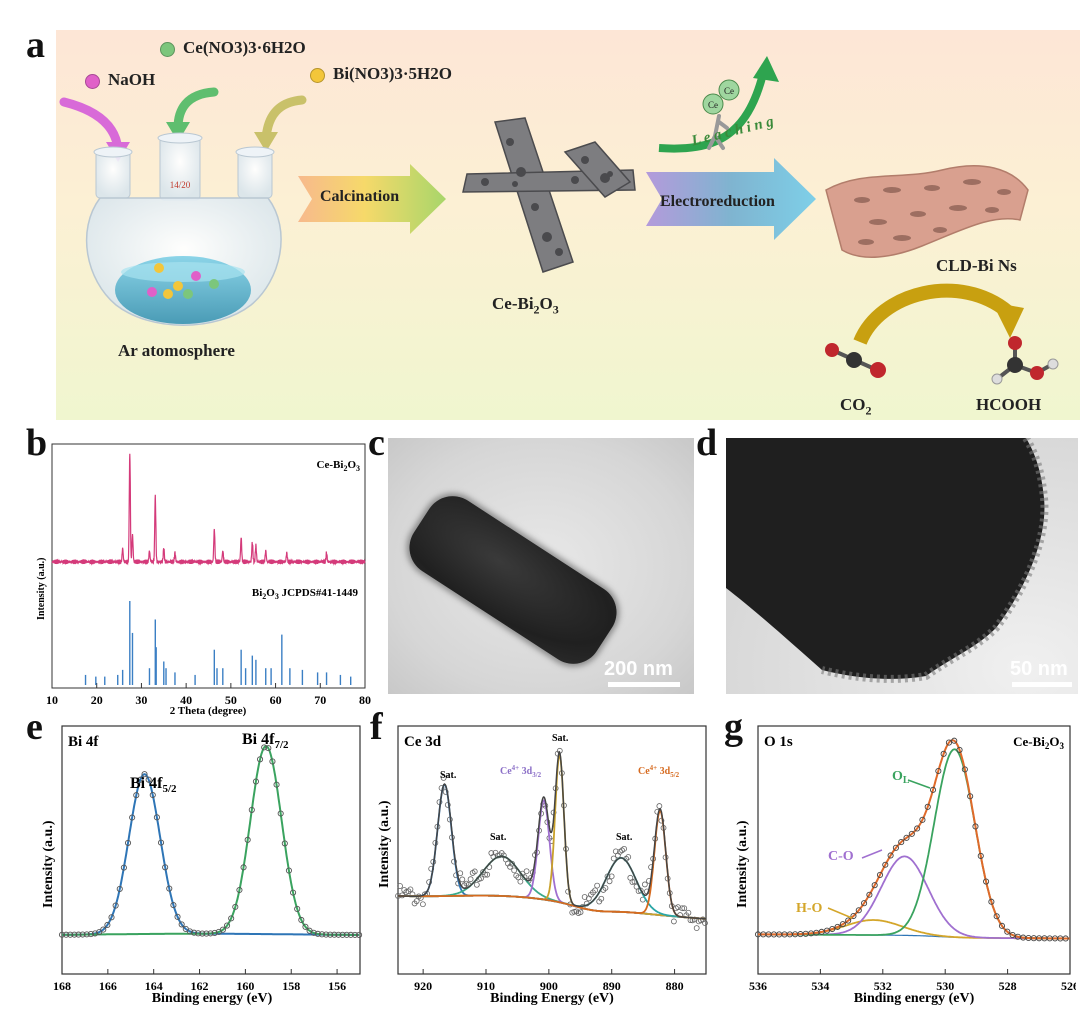  What do you see at coordinates (742, 864) in the screenshot?
I see `o1s-ylabel: Intensity (a.u.)` at bounding box center [742, 864].